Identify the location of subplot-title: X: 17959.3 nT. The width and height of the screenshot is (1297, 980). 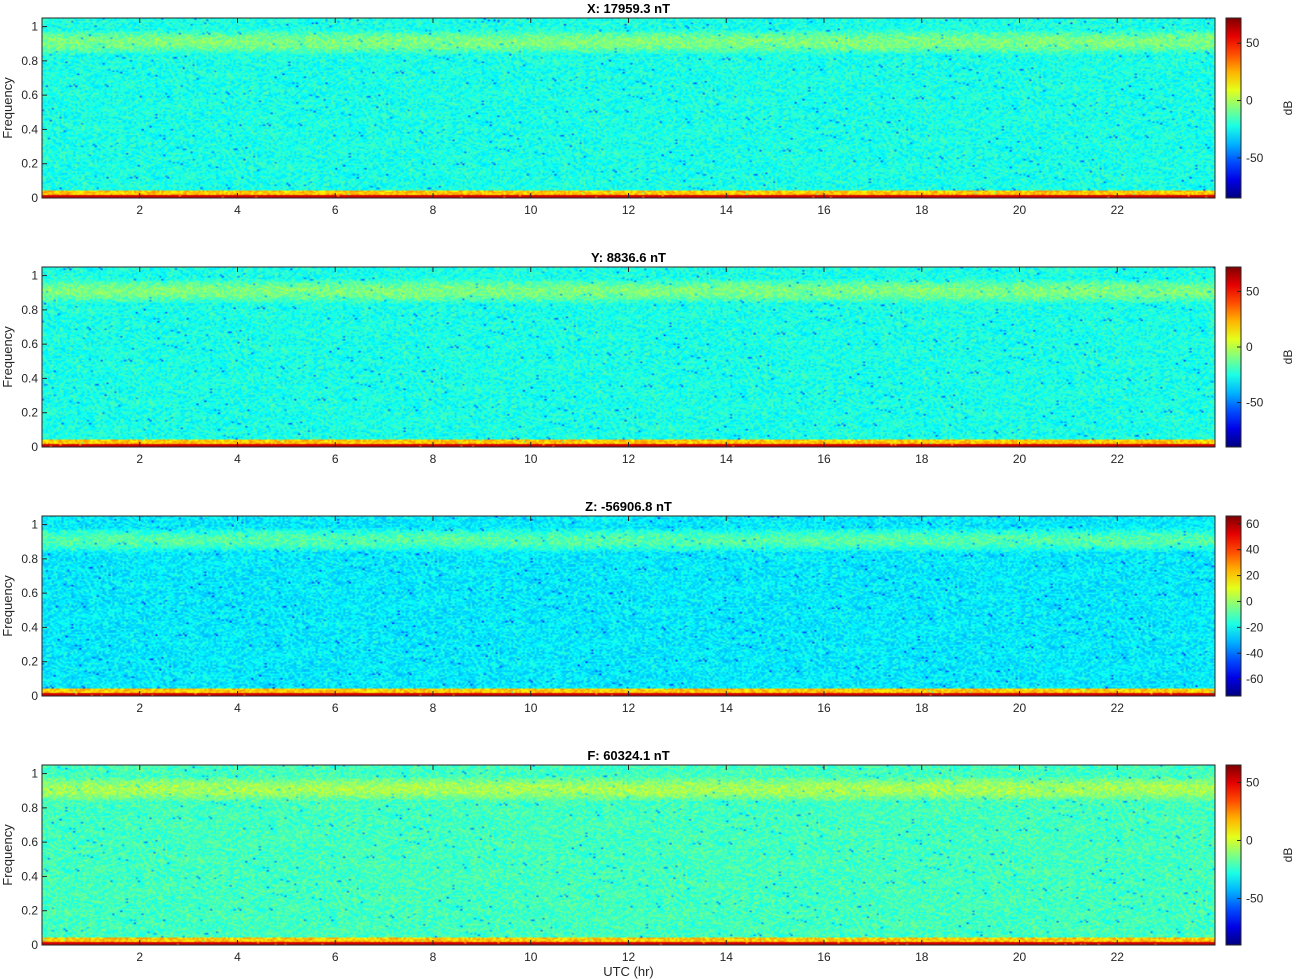
(628, 8).